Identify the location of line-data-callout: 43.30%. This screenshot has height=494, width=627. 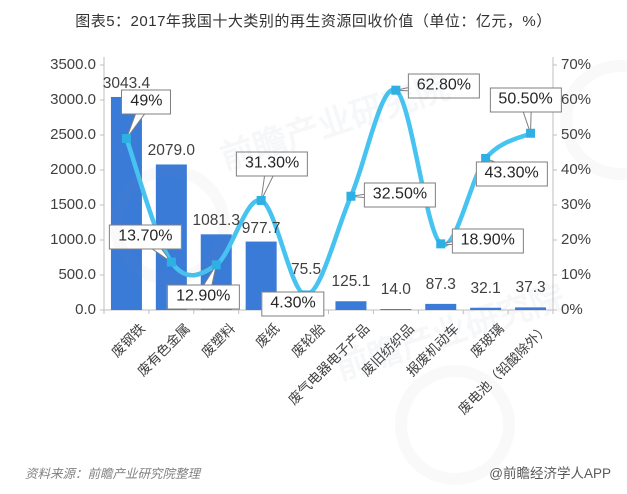
(511, 174).